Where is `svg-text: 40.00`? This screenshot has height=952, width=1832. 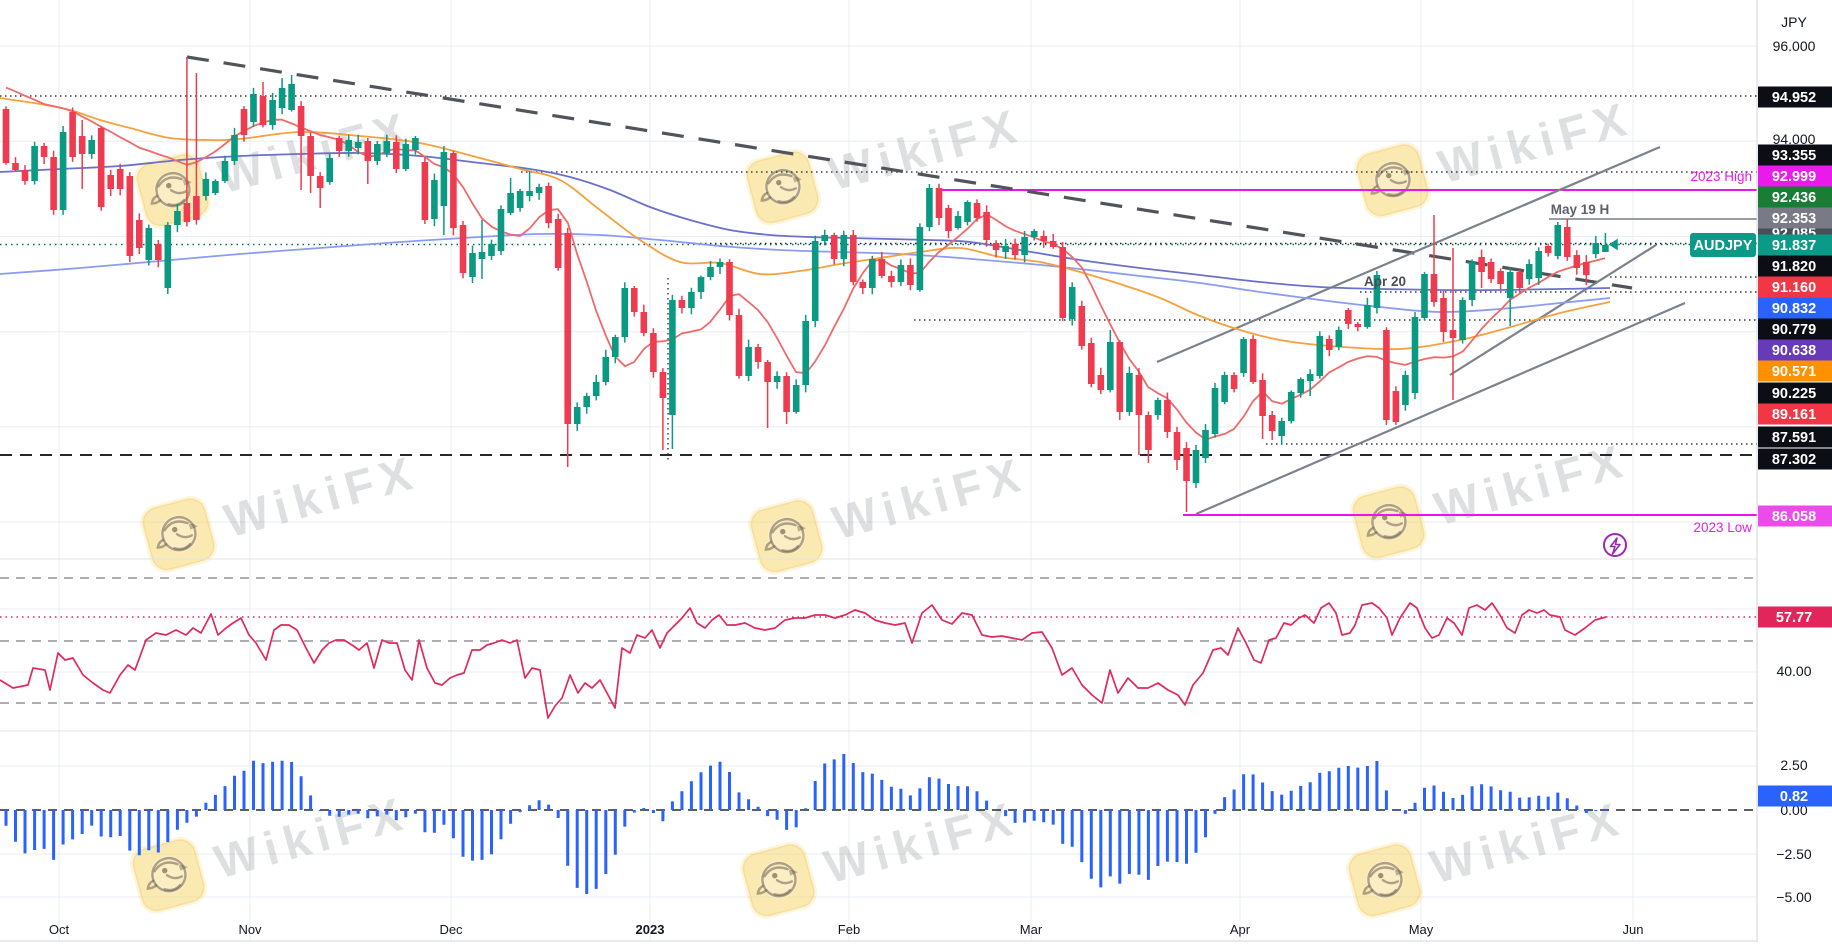
svg-text: 40.00 is located at coordinates (1793, 671).